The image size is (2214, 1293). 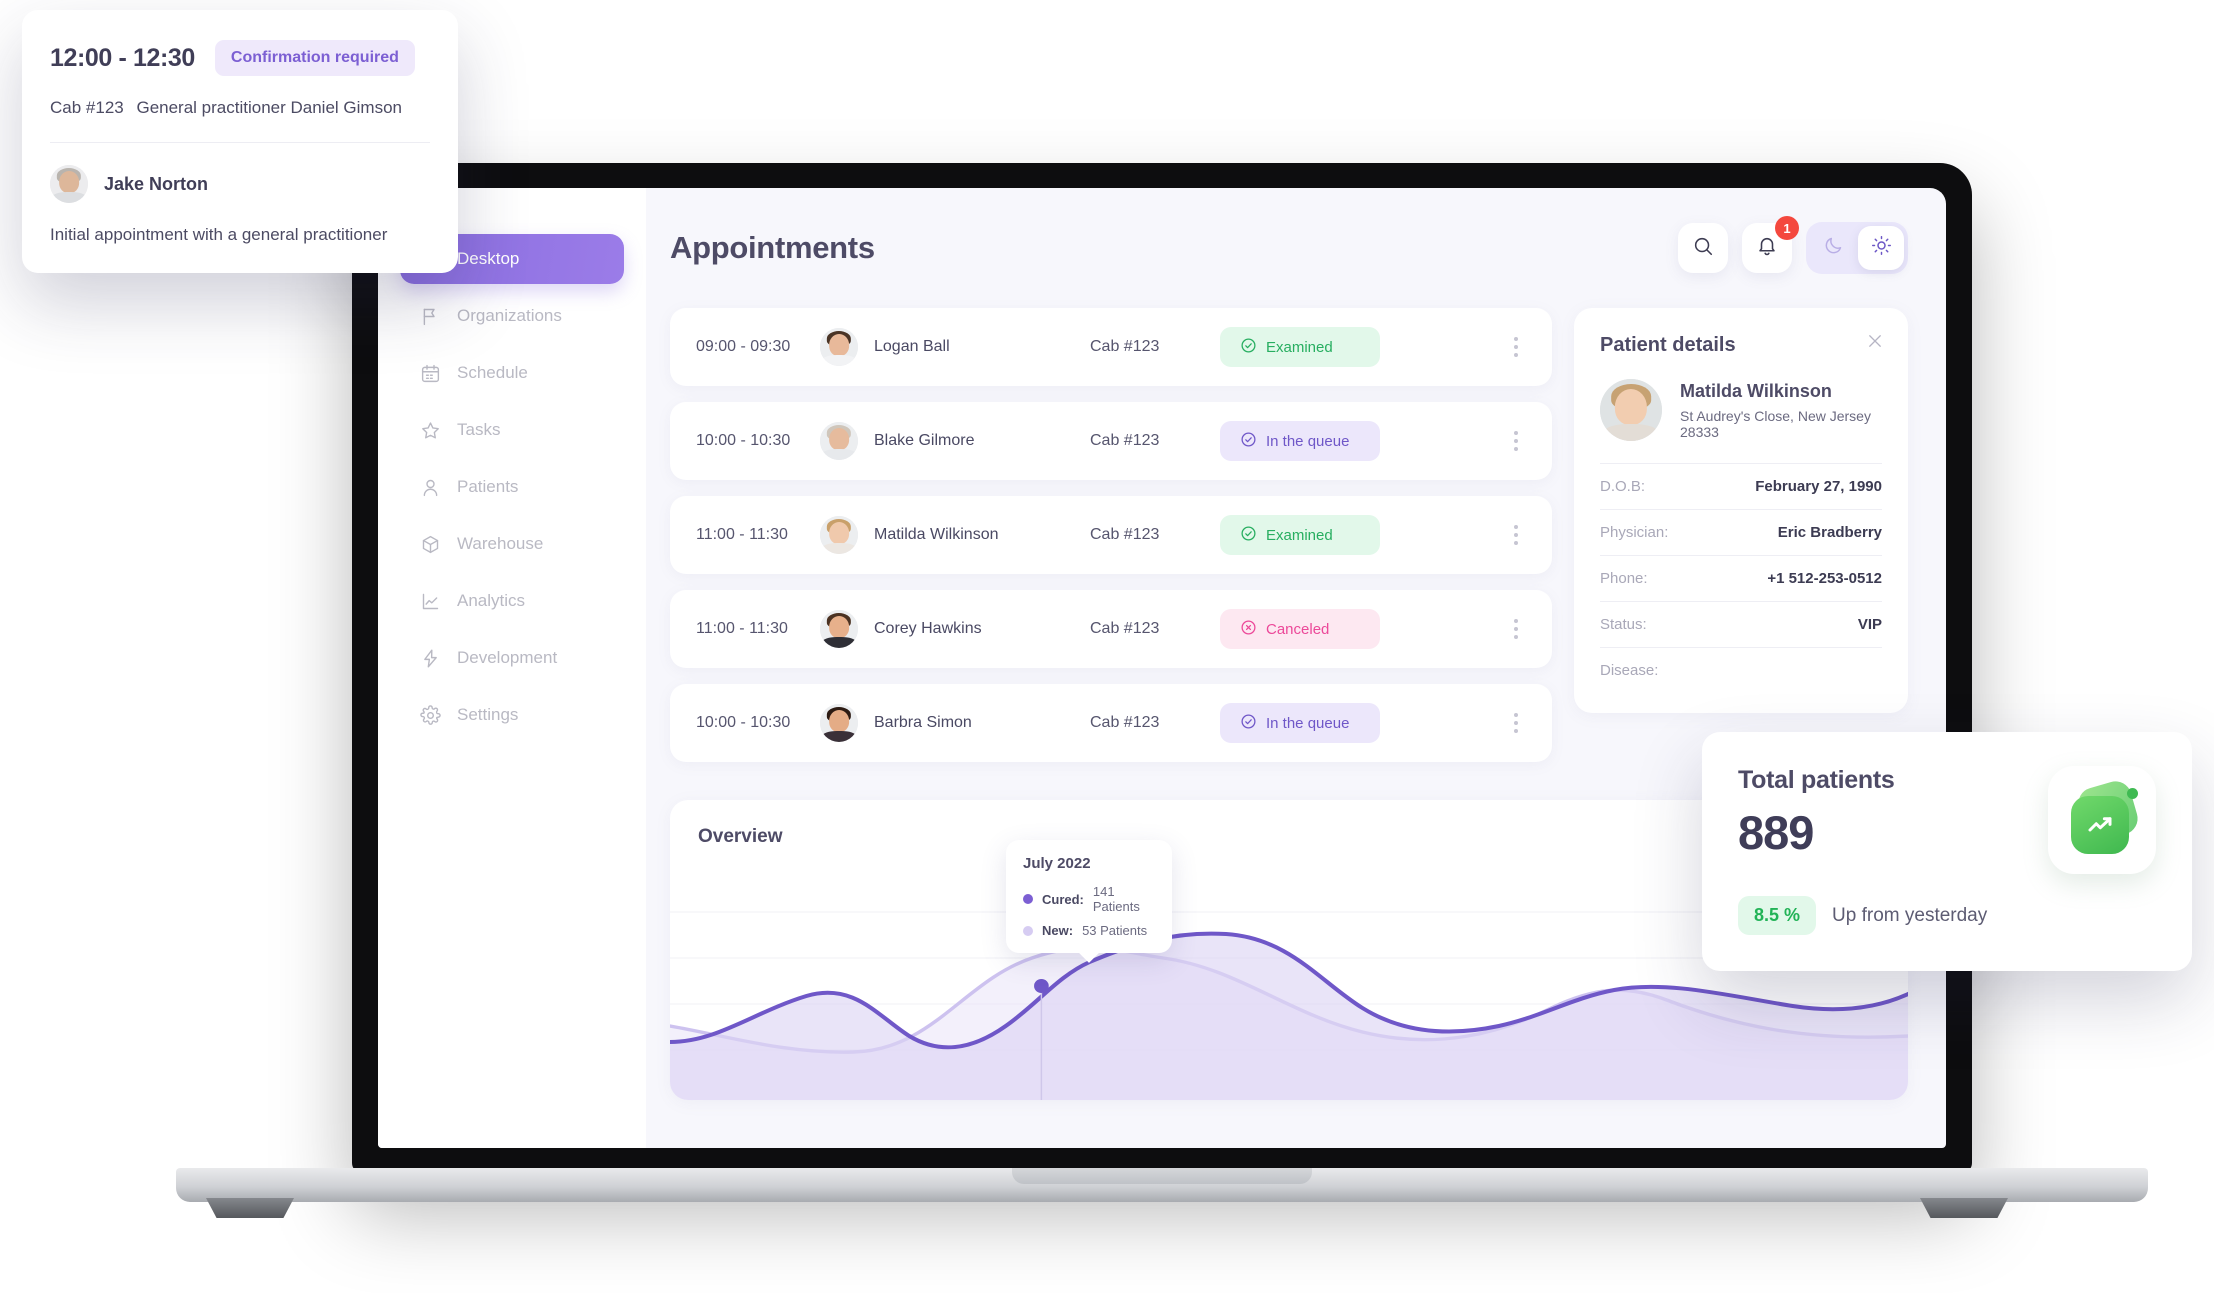 I want to click on sidebar-item-warehouse: Warehouse, so click(x=512, y=544).